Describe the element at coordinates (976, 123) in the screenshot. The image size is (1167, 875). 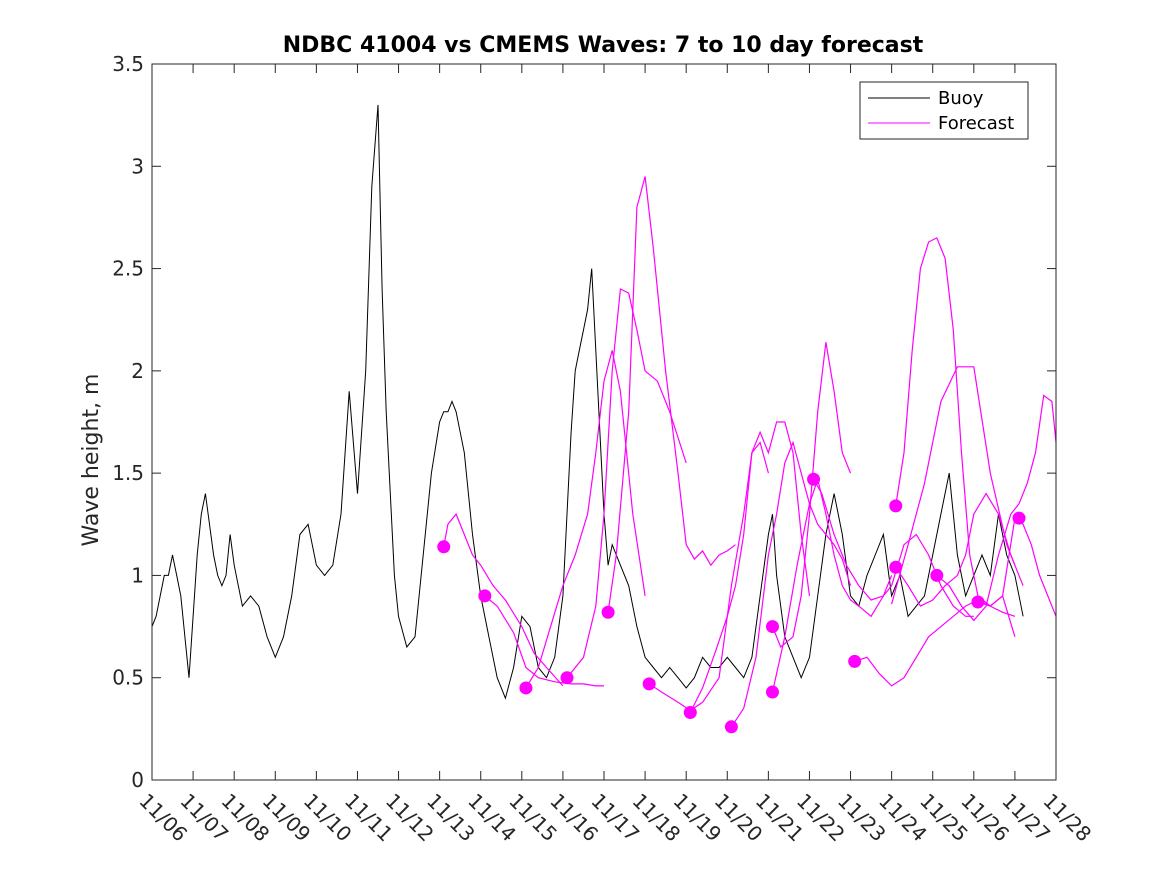
I see `legend-forecast-label: Forecast` at that location.